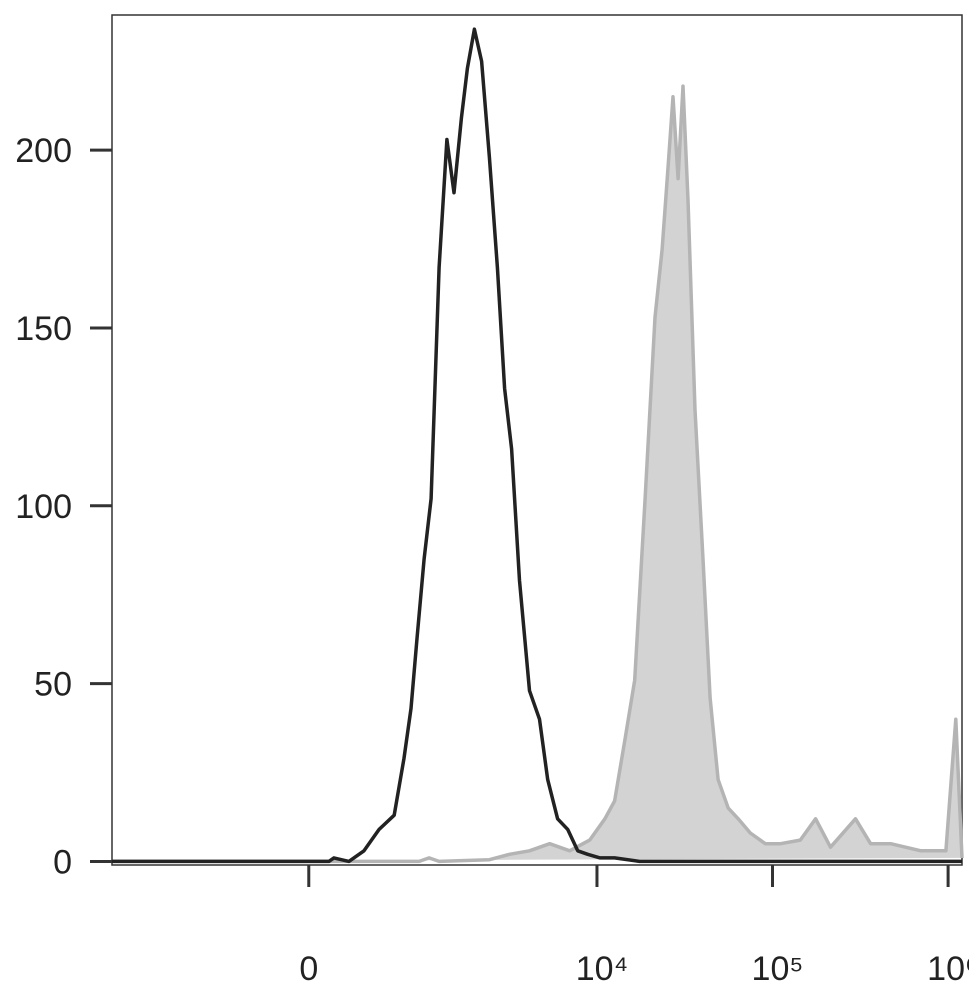  What do you see at coordinates (43, 151) in the screenshot?
I see `y-tick-label: 200` at bounding box center [43, 151].